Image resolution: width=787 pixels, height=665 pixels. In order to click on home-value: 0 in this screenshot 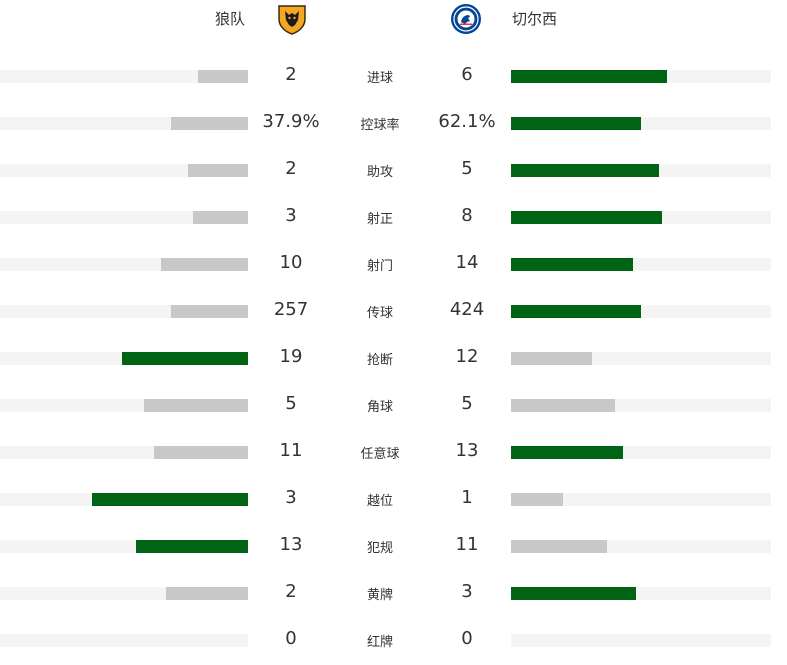, I will do `click(291, 638)`.